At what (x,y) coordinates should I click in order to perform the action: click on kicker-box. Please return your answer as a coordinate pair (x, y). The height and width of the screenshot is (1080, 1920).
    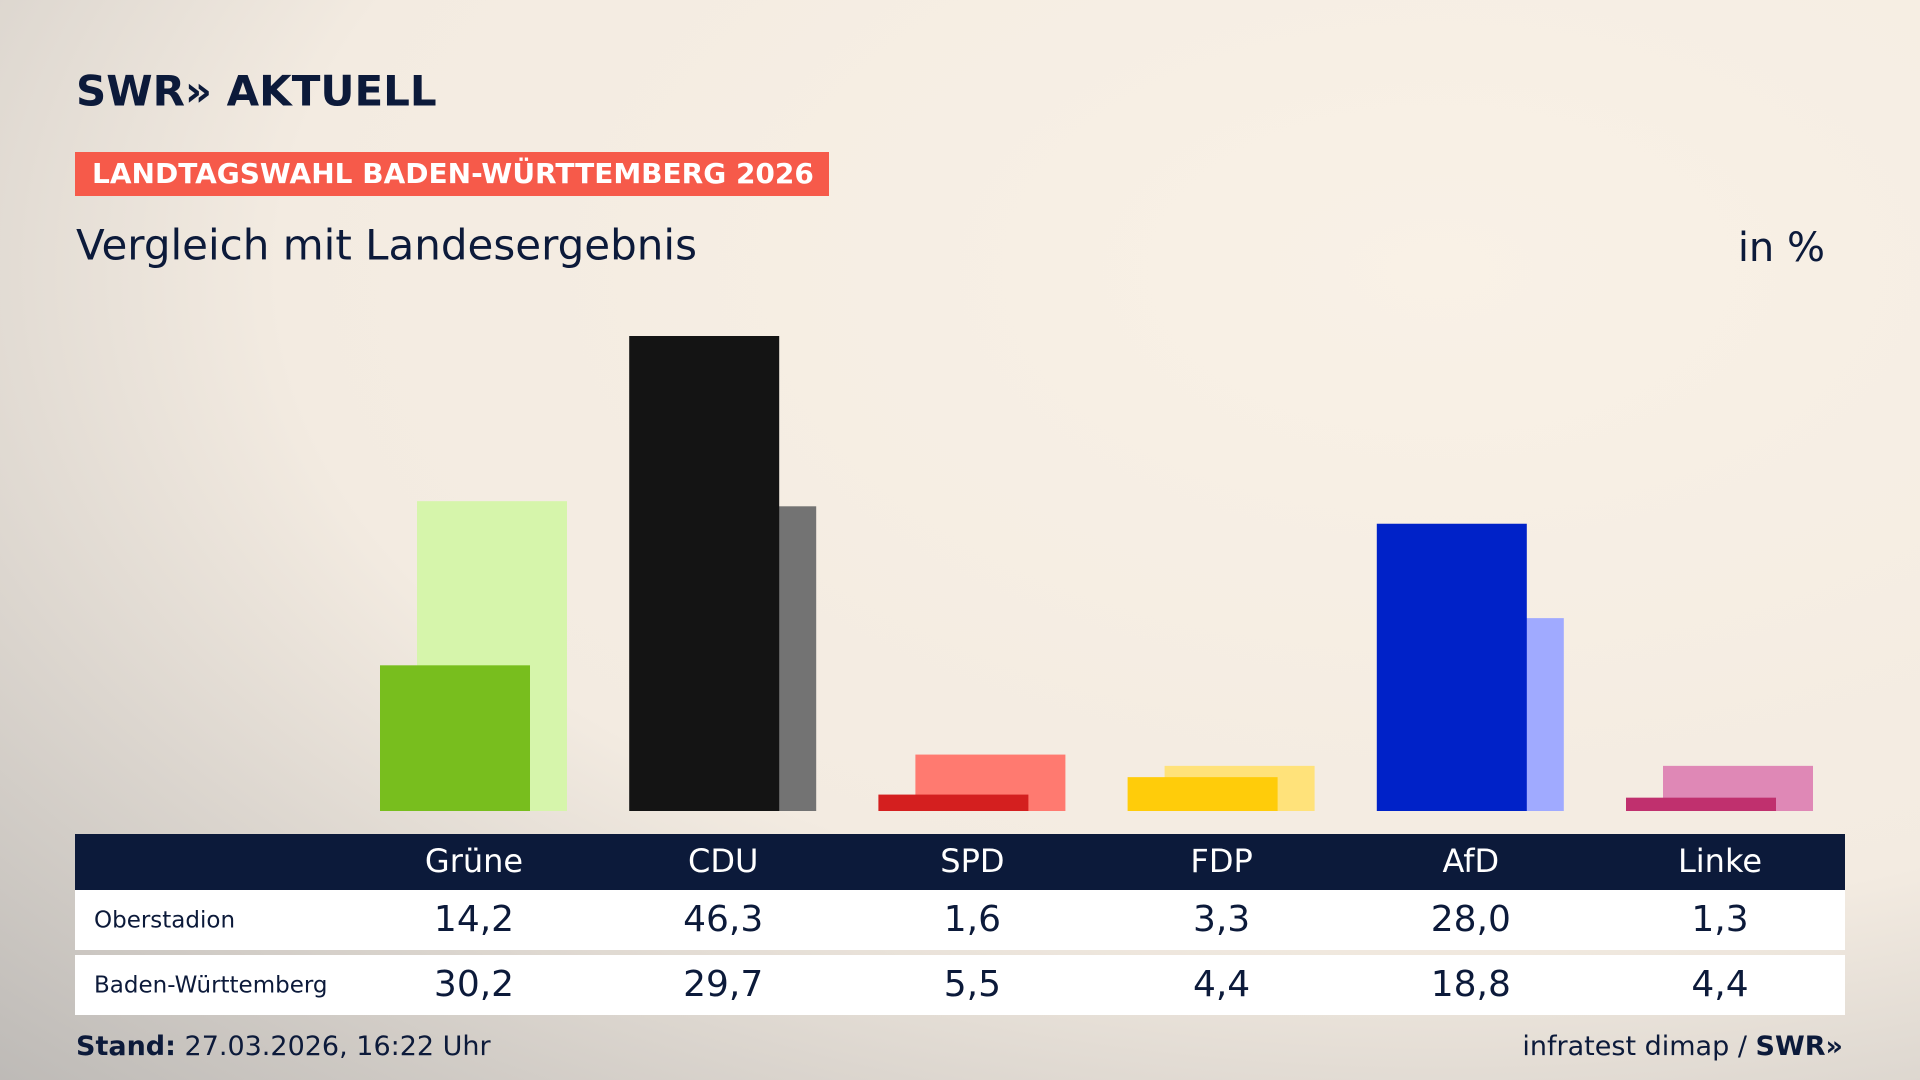
    Looking at the image, I should click on (452, 174).